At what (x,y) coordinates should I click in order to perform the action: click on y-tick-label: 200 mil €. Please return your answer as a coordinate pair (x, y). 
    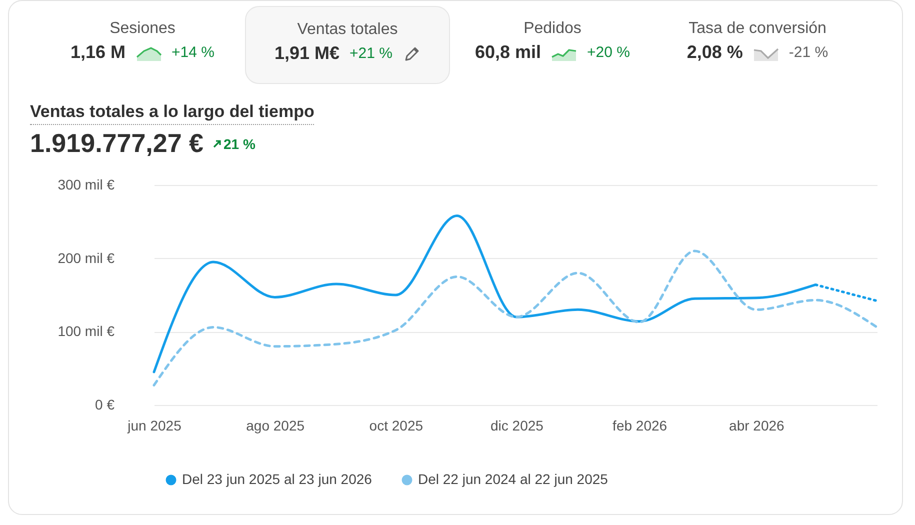
    Looking at the image, I should click on (86, 258).